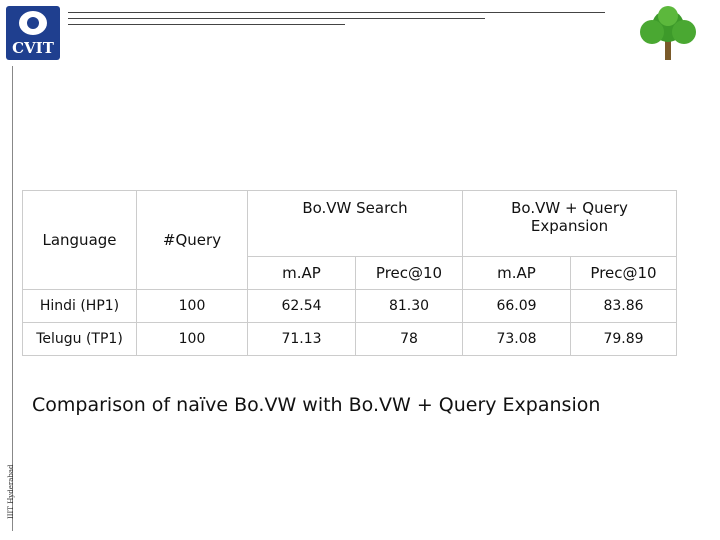  What do you see at coordinates (668, 33) in the screenshot?
I see `tree-logo` at bounding box center [668, 33].